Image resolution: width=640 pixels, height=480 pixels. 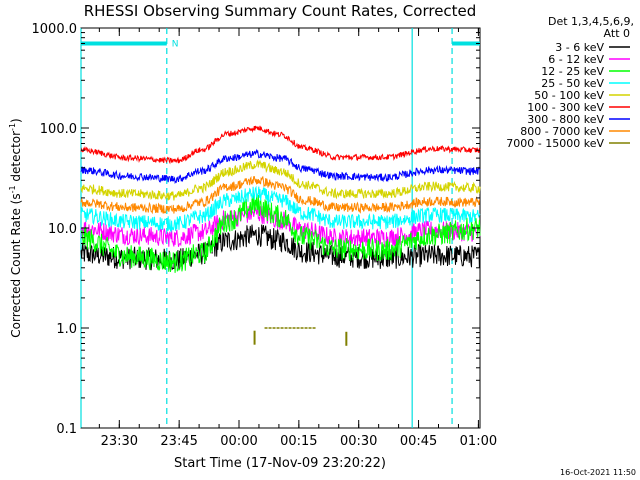 What do you see at coordinates (280, 248) in the screenshot?
I see `series-line-3-6-kev` at bounding box center [280, 248].